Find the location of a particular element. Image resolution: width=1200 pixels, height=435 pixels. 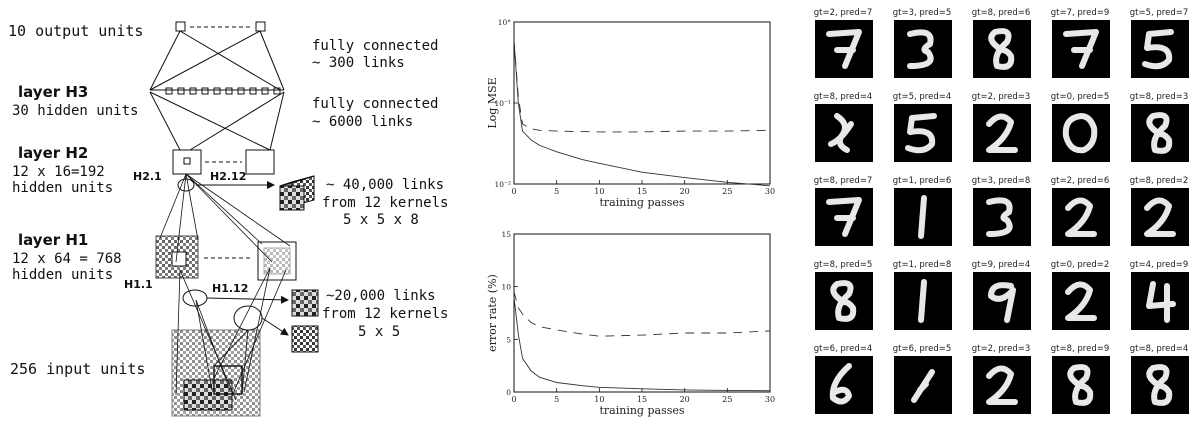

sample-cell: gt=1, pred=6 is located at coordinates (922, 218).